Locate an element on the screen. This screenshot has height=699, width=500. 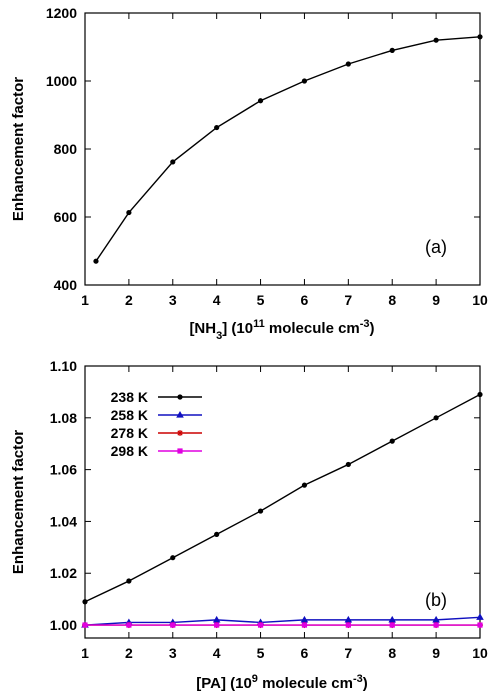
legend-label-2: 278 K is located at coordinates (129, 433).